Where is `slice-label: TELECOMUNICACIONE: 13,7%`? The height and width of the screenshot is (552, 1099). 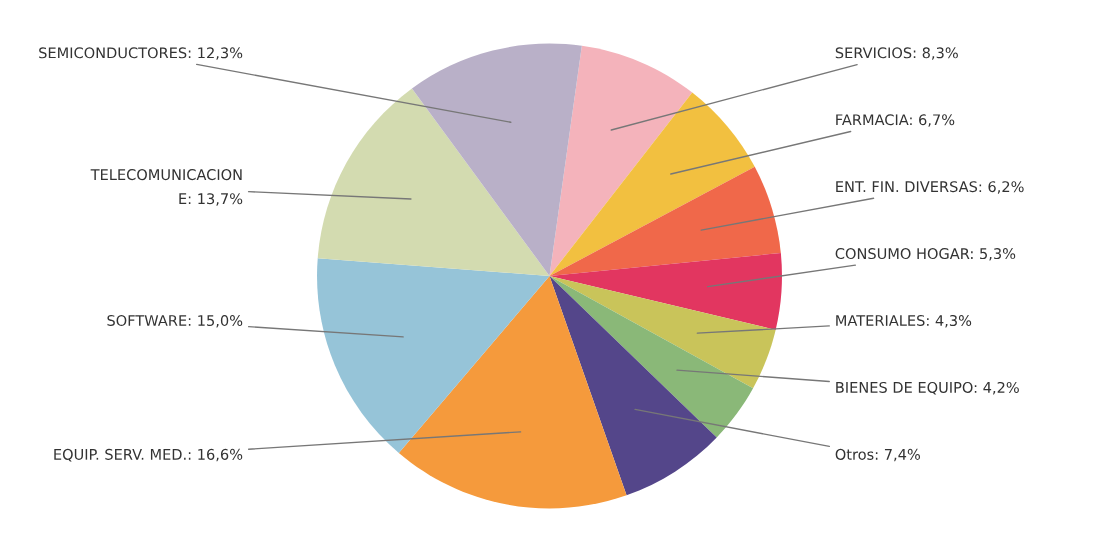
slice-label: TELECOMUNICACIONE: 13,7% is located at coordinates (166, 187).